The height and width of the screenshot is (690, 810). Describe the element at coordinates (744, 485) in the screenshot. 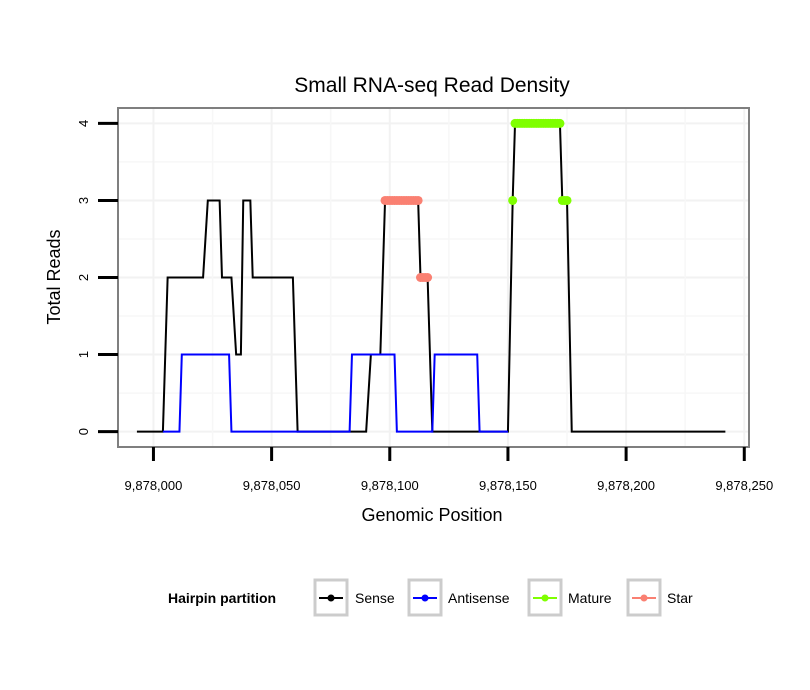

I see `x-tick-label: 9,878,250` at that location.